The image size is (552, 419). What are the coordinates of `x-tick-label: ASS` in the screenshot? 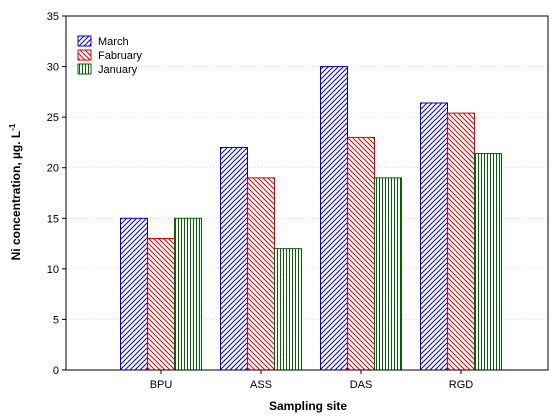 It's located at (261, 385).